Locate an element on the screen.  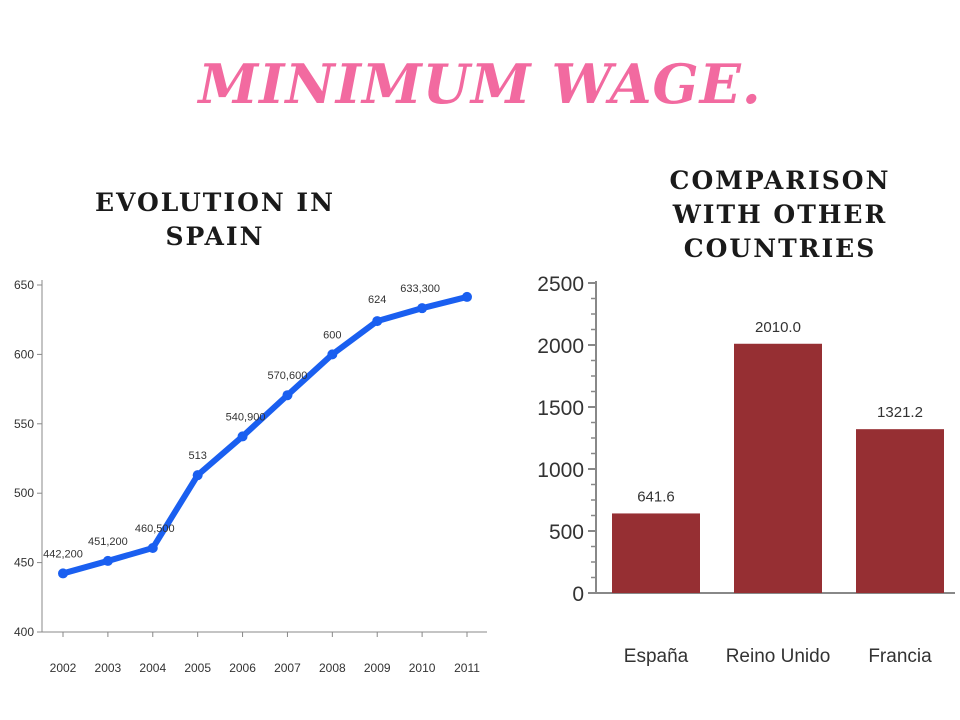
spain-chart-title: EVOLUTION IN SPAIN is located at coordinates (215, 219).